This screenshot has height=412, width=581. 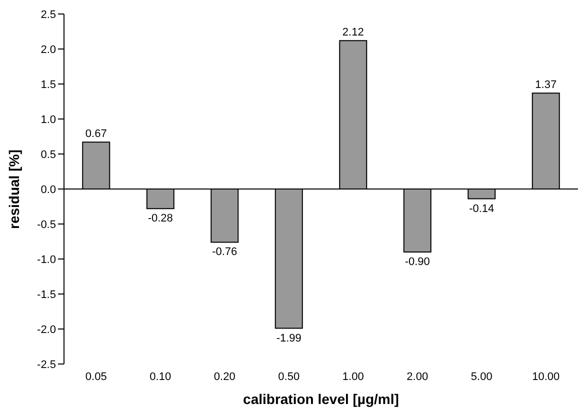 What do you see at coordinates (353, 32) in the screenshot?
I see `data-label: 2.12` at bounding box center [353, 32].